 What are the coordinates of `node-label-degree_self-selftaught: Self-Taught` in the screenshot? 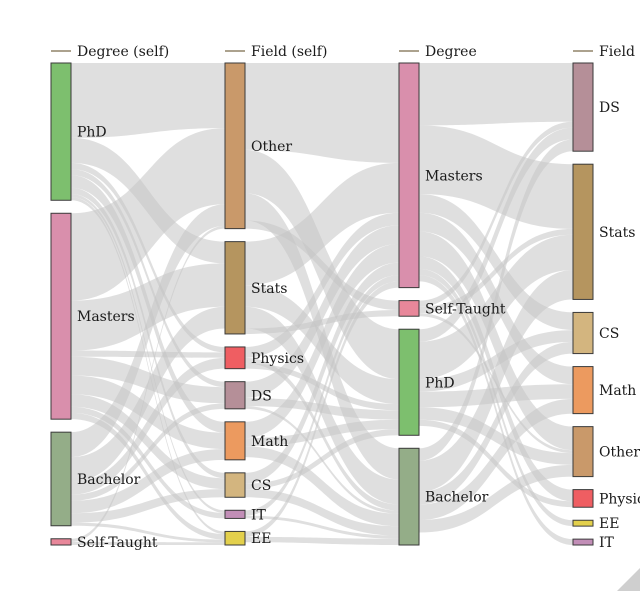 It's located at (117, 543).